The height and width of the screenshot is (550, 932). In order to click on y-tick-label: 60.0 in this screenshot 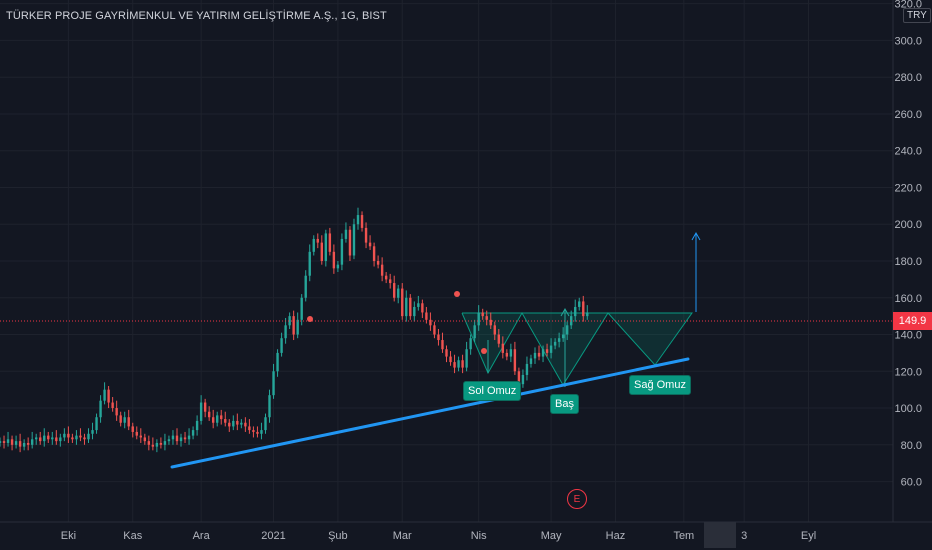, I will do `click(911, 483)`.